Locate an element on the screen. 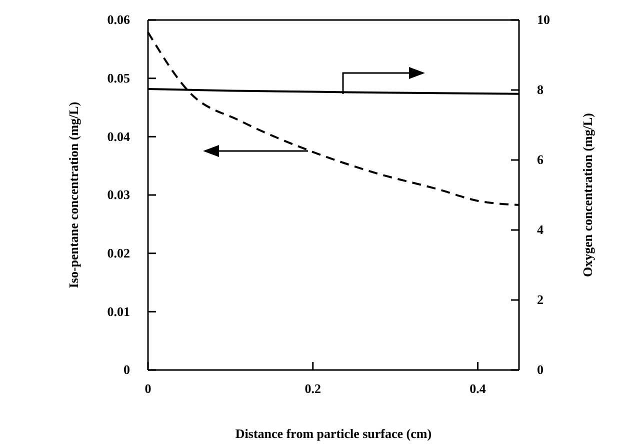 The image size is (627, 446). y-tick-label: 0.06 is located at coordinates (118, 20).